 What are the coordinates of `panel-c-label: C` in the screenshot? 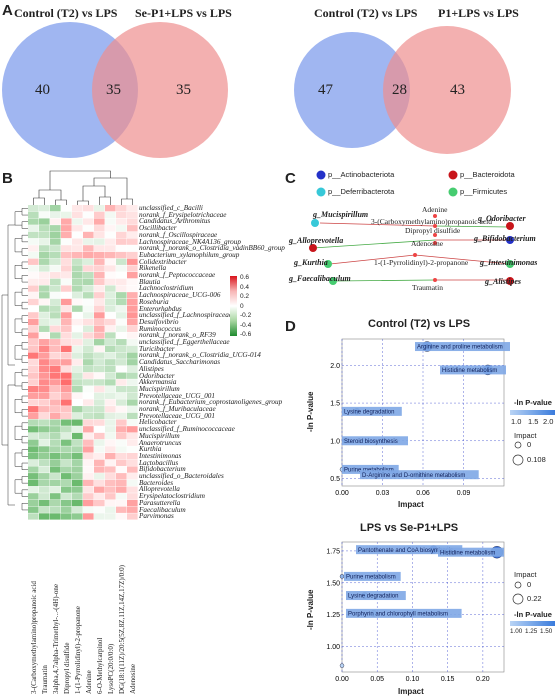 It's located at (290, 178).